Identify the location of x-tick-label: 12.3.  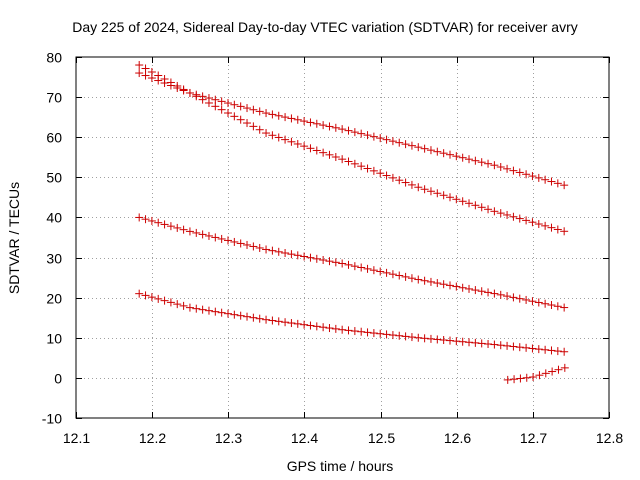
(228, 438).